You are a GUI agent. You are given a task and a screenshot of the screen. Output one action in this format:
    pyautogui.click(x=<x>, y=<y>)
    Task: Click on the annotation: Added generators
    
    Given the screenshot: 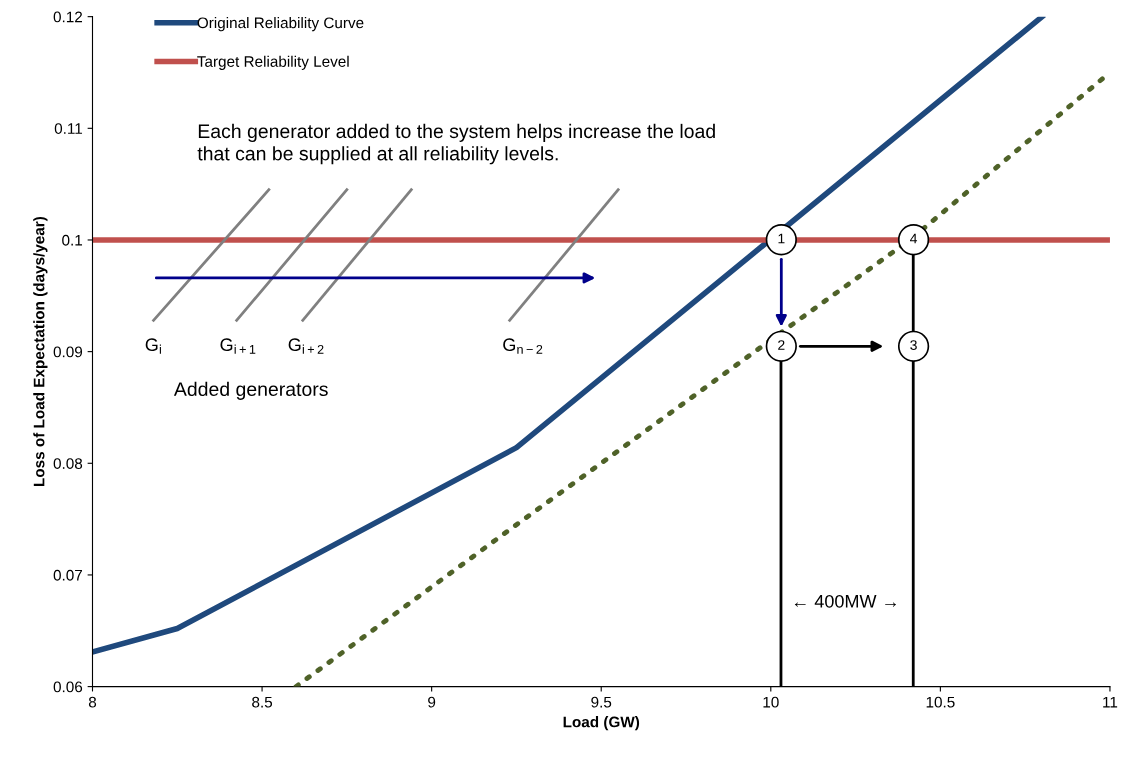 What is the action you would take?
    pyautogui.click(x=250, y=390)
    